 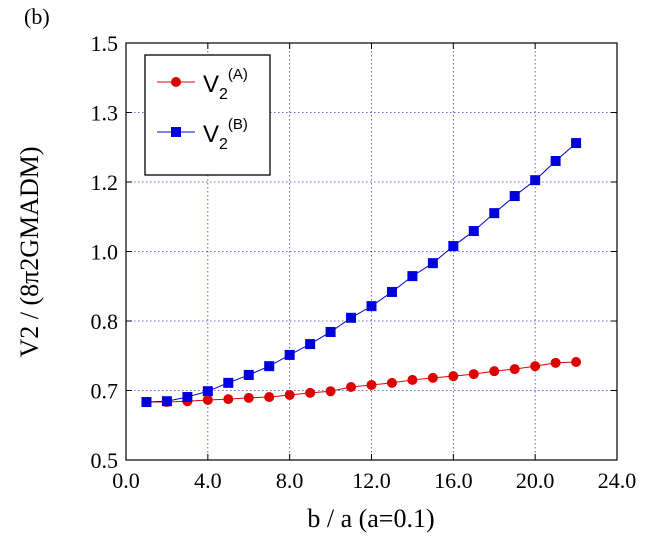 What do you see at coordinates (370, 518) in the screenshot?
I see `x-axis-label: b / a (a=0.1)` at bounding box center [370, 518].